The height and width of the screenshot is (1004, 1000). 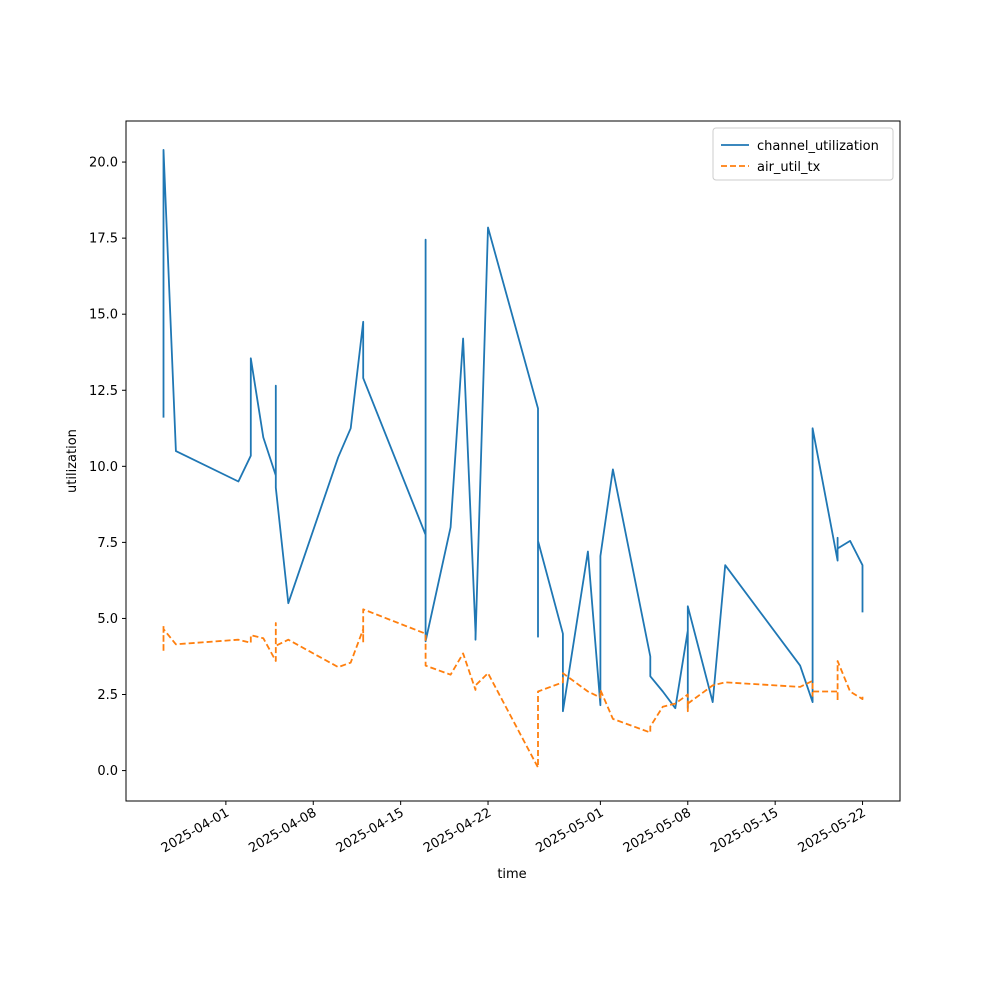 What do you see at coordinates (107, 695) in the screenshot?
I see `y-tick-label: 2.5` at bounding box center [107, 695].